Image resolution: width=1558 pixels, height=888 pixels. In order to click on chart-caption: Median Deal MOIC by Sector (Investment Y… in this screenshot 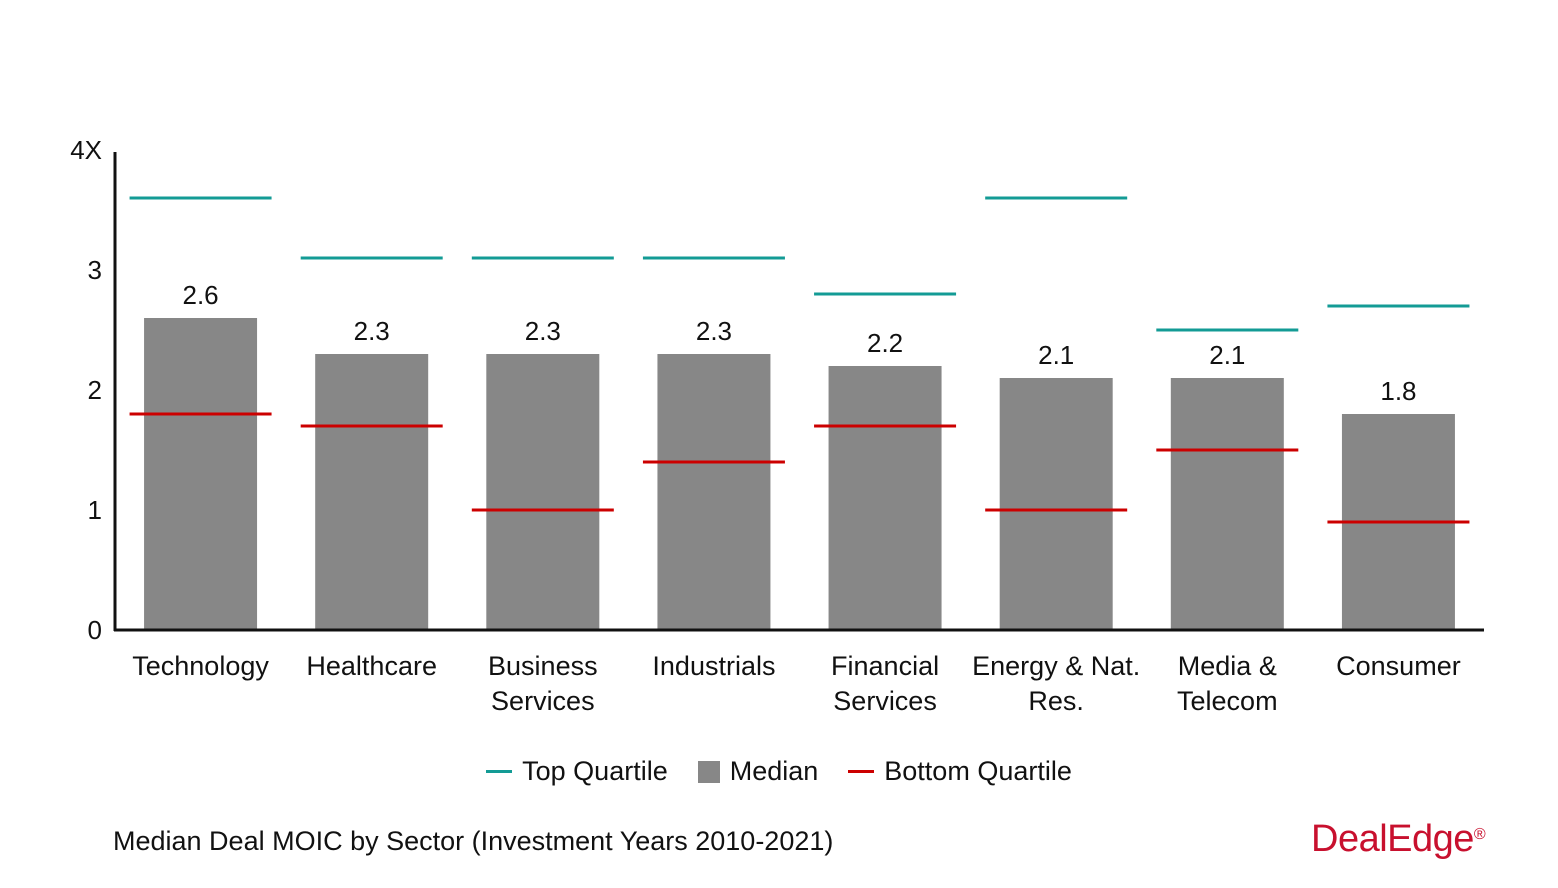, I will do `click(473, 841)`.